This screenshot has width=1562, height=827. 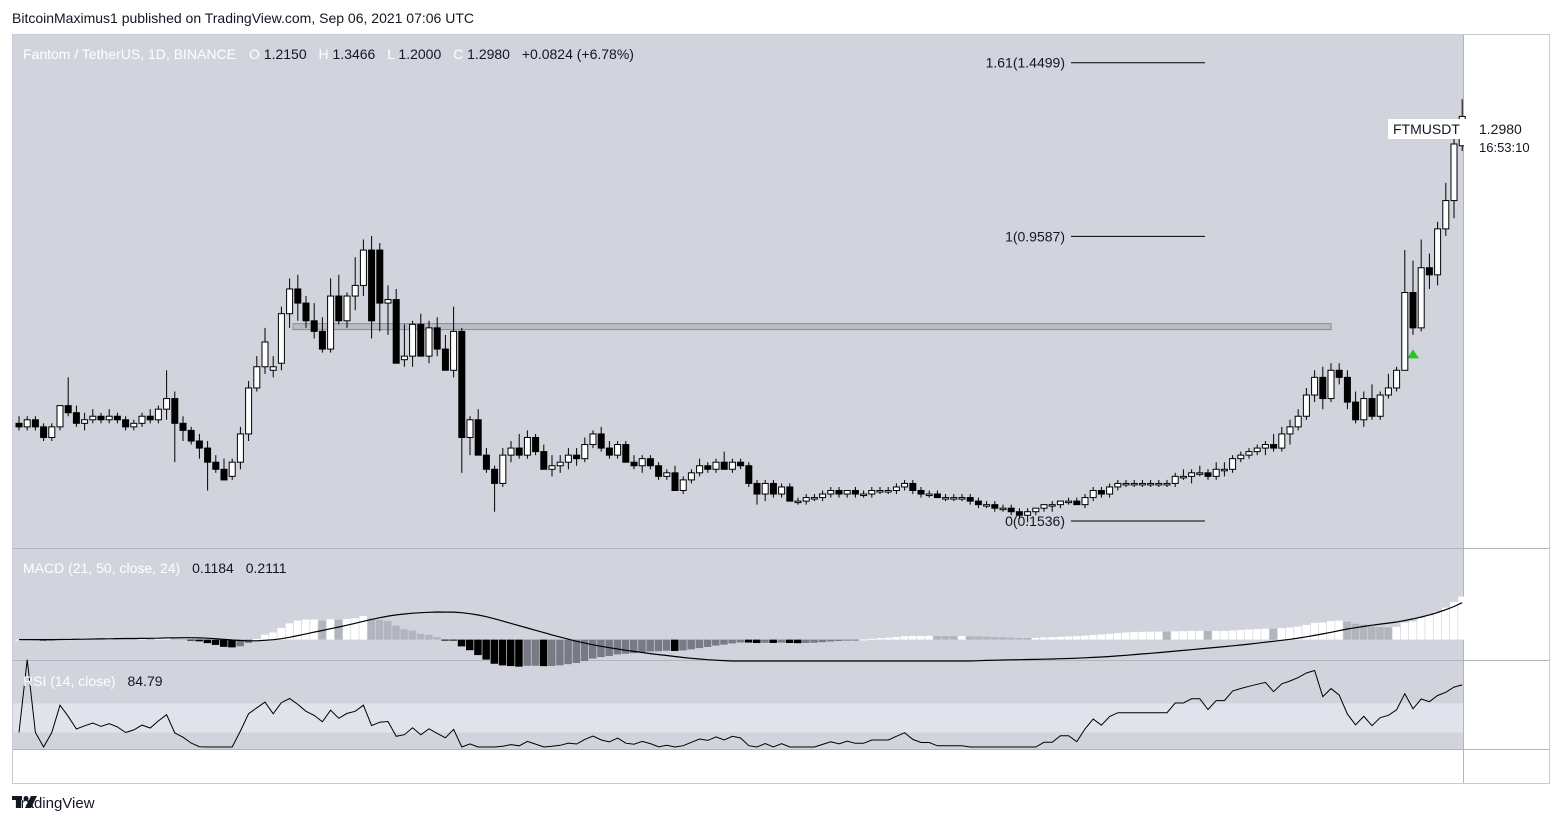 What do you see at coordinates (458, 54) in the screenshot?
I see `close-label: C` at bounding box center [458, 54].